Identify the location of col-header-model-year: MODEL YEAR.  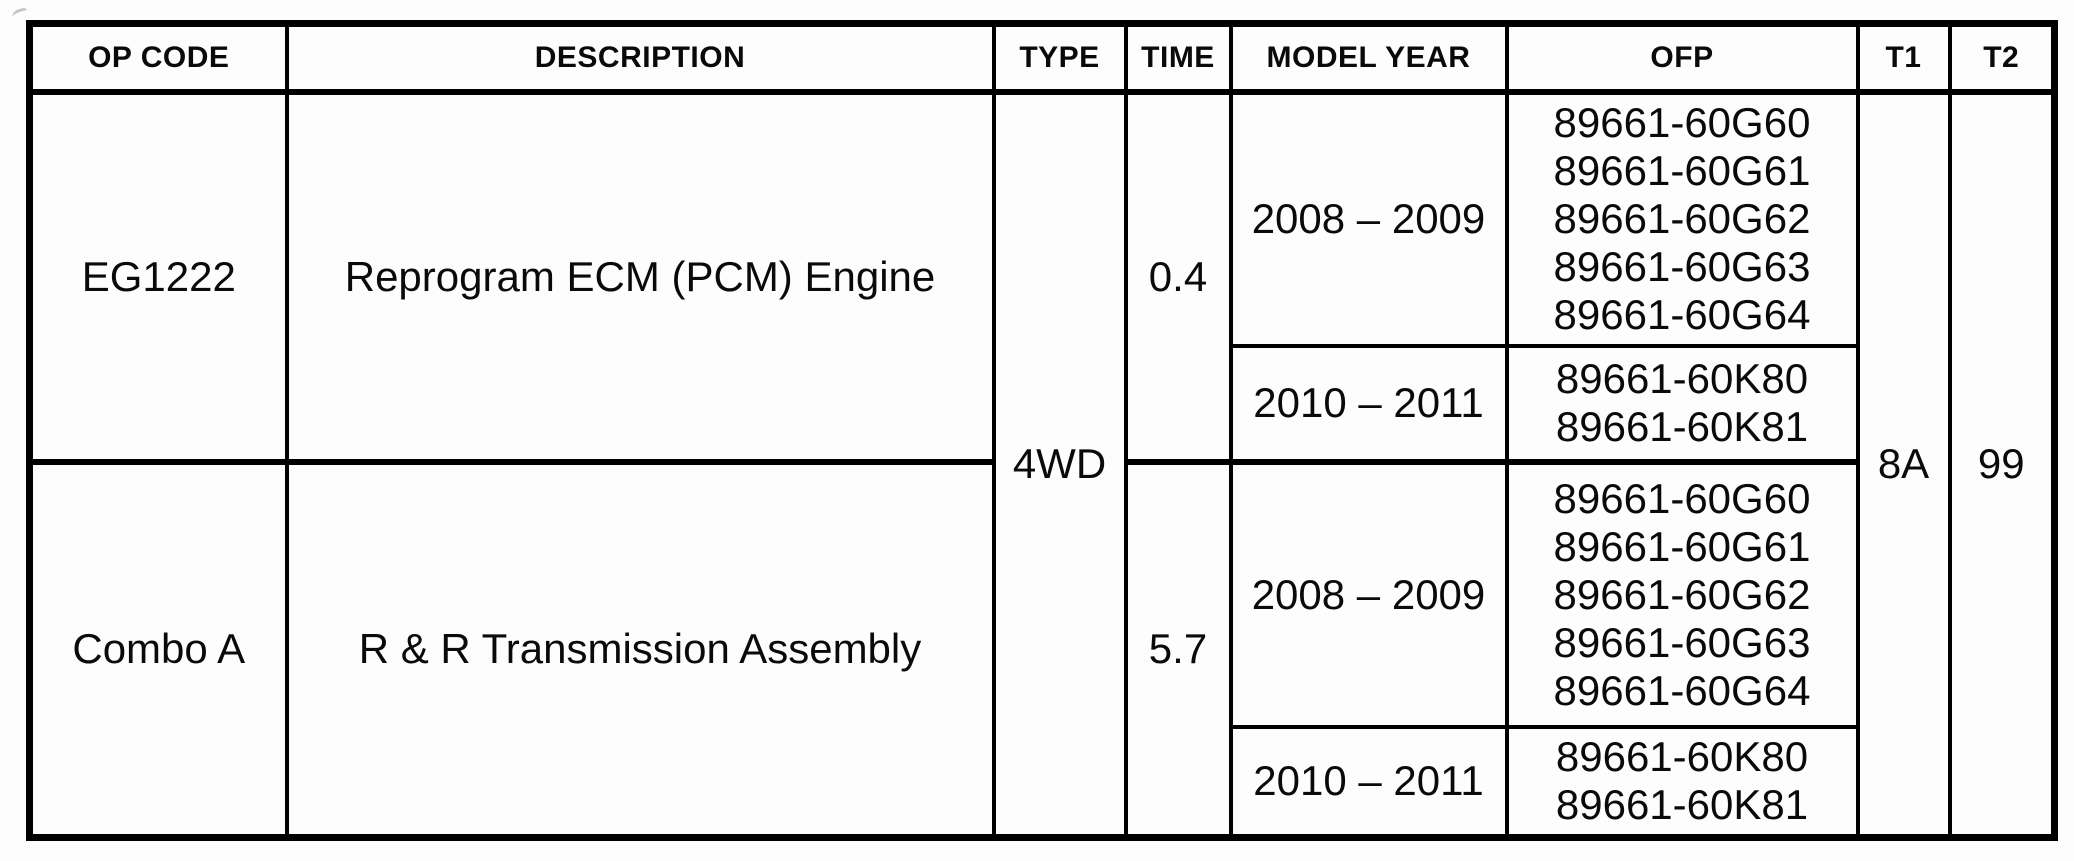
(1368, 58).